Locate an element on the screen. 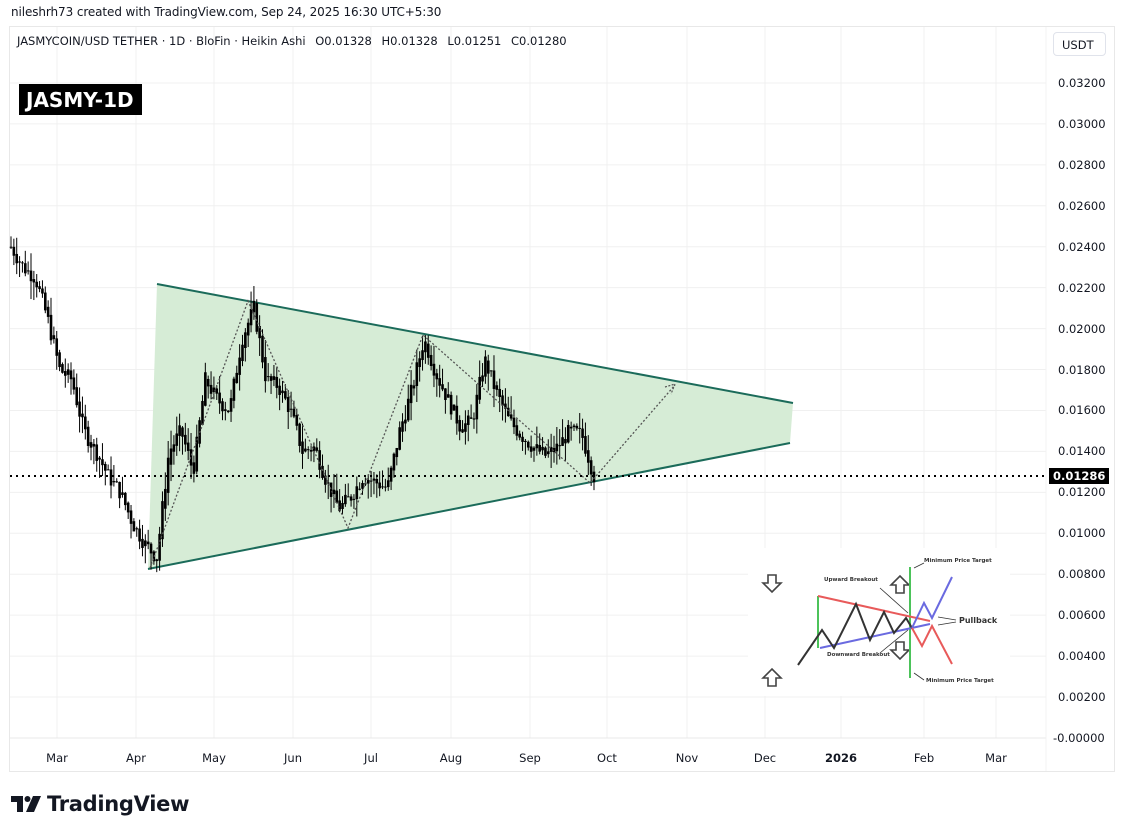 The width and height of the screenshot is (1126, 833). price-axis-label: 0.01000 is located at coordinates (1082, 533).